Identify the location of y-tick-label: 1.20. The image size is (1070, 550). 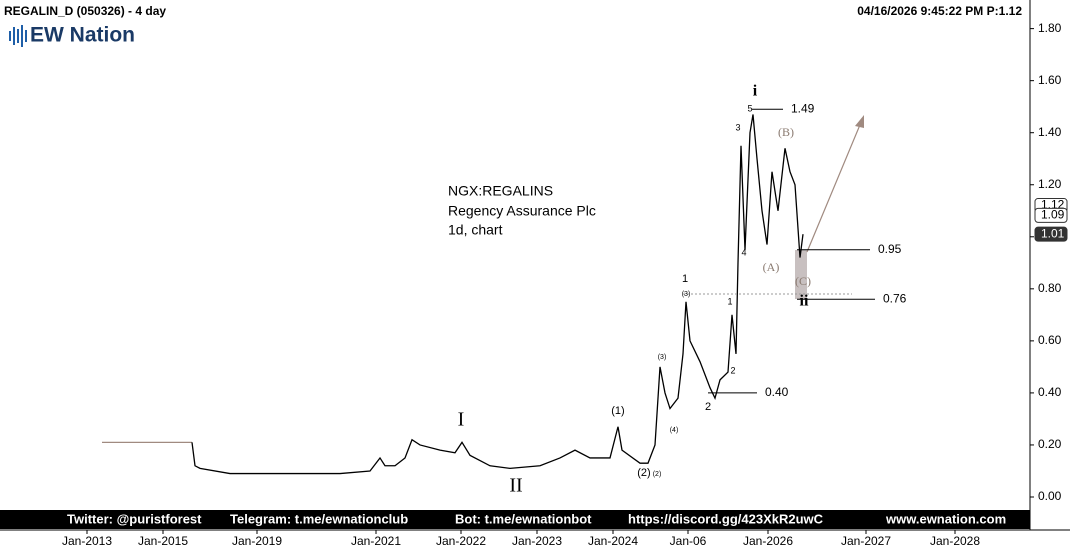
(1050, 184).